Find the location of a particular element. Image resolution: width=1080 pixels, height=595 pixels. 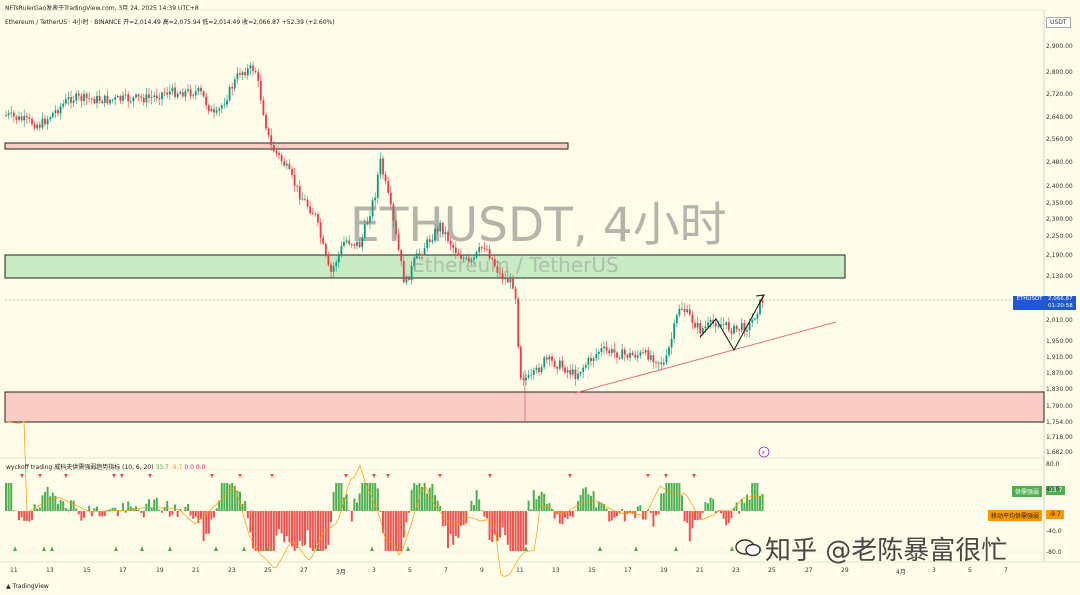

supply-zone is located at coordinates (425, 266).